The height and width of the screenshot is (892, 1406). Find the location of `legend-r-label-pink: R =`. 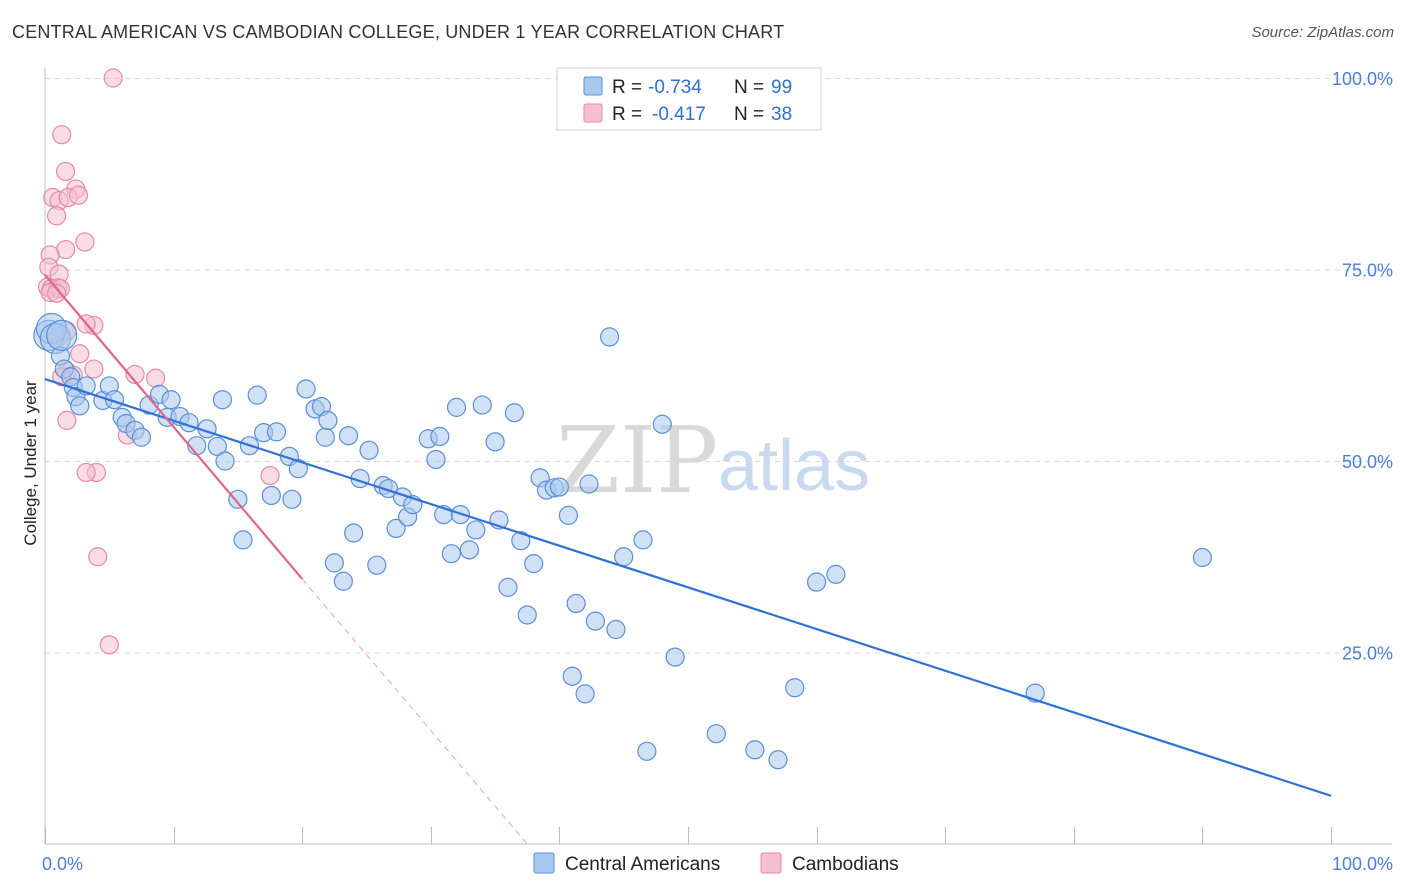

legend-r-label-pink: R = is located at coordinates (627, 114).